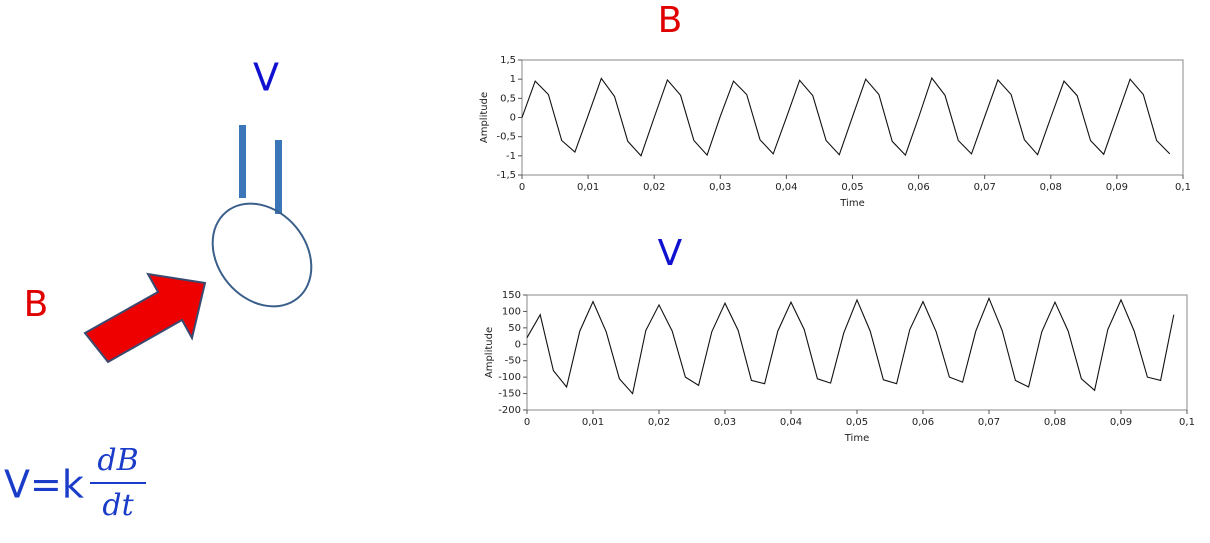  I want to click on y-tick-label: 0,5, so click(508, 98).